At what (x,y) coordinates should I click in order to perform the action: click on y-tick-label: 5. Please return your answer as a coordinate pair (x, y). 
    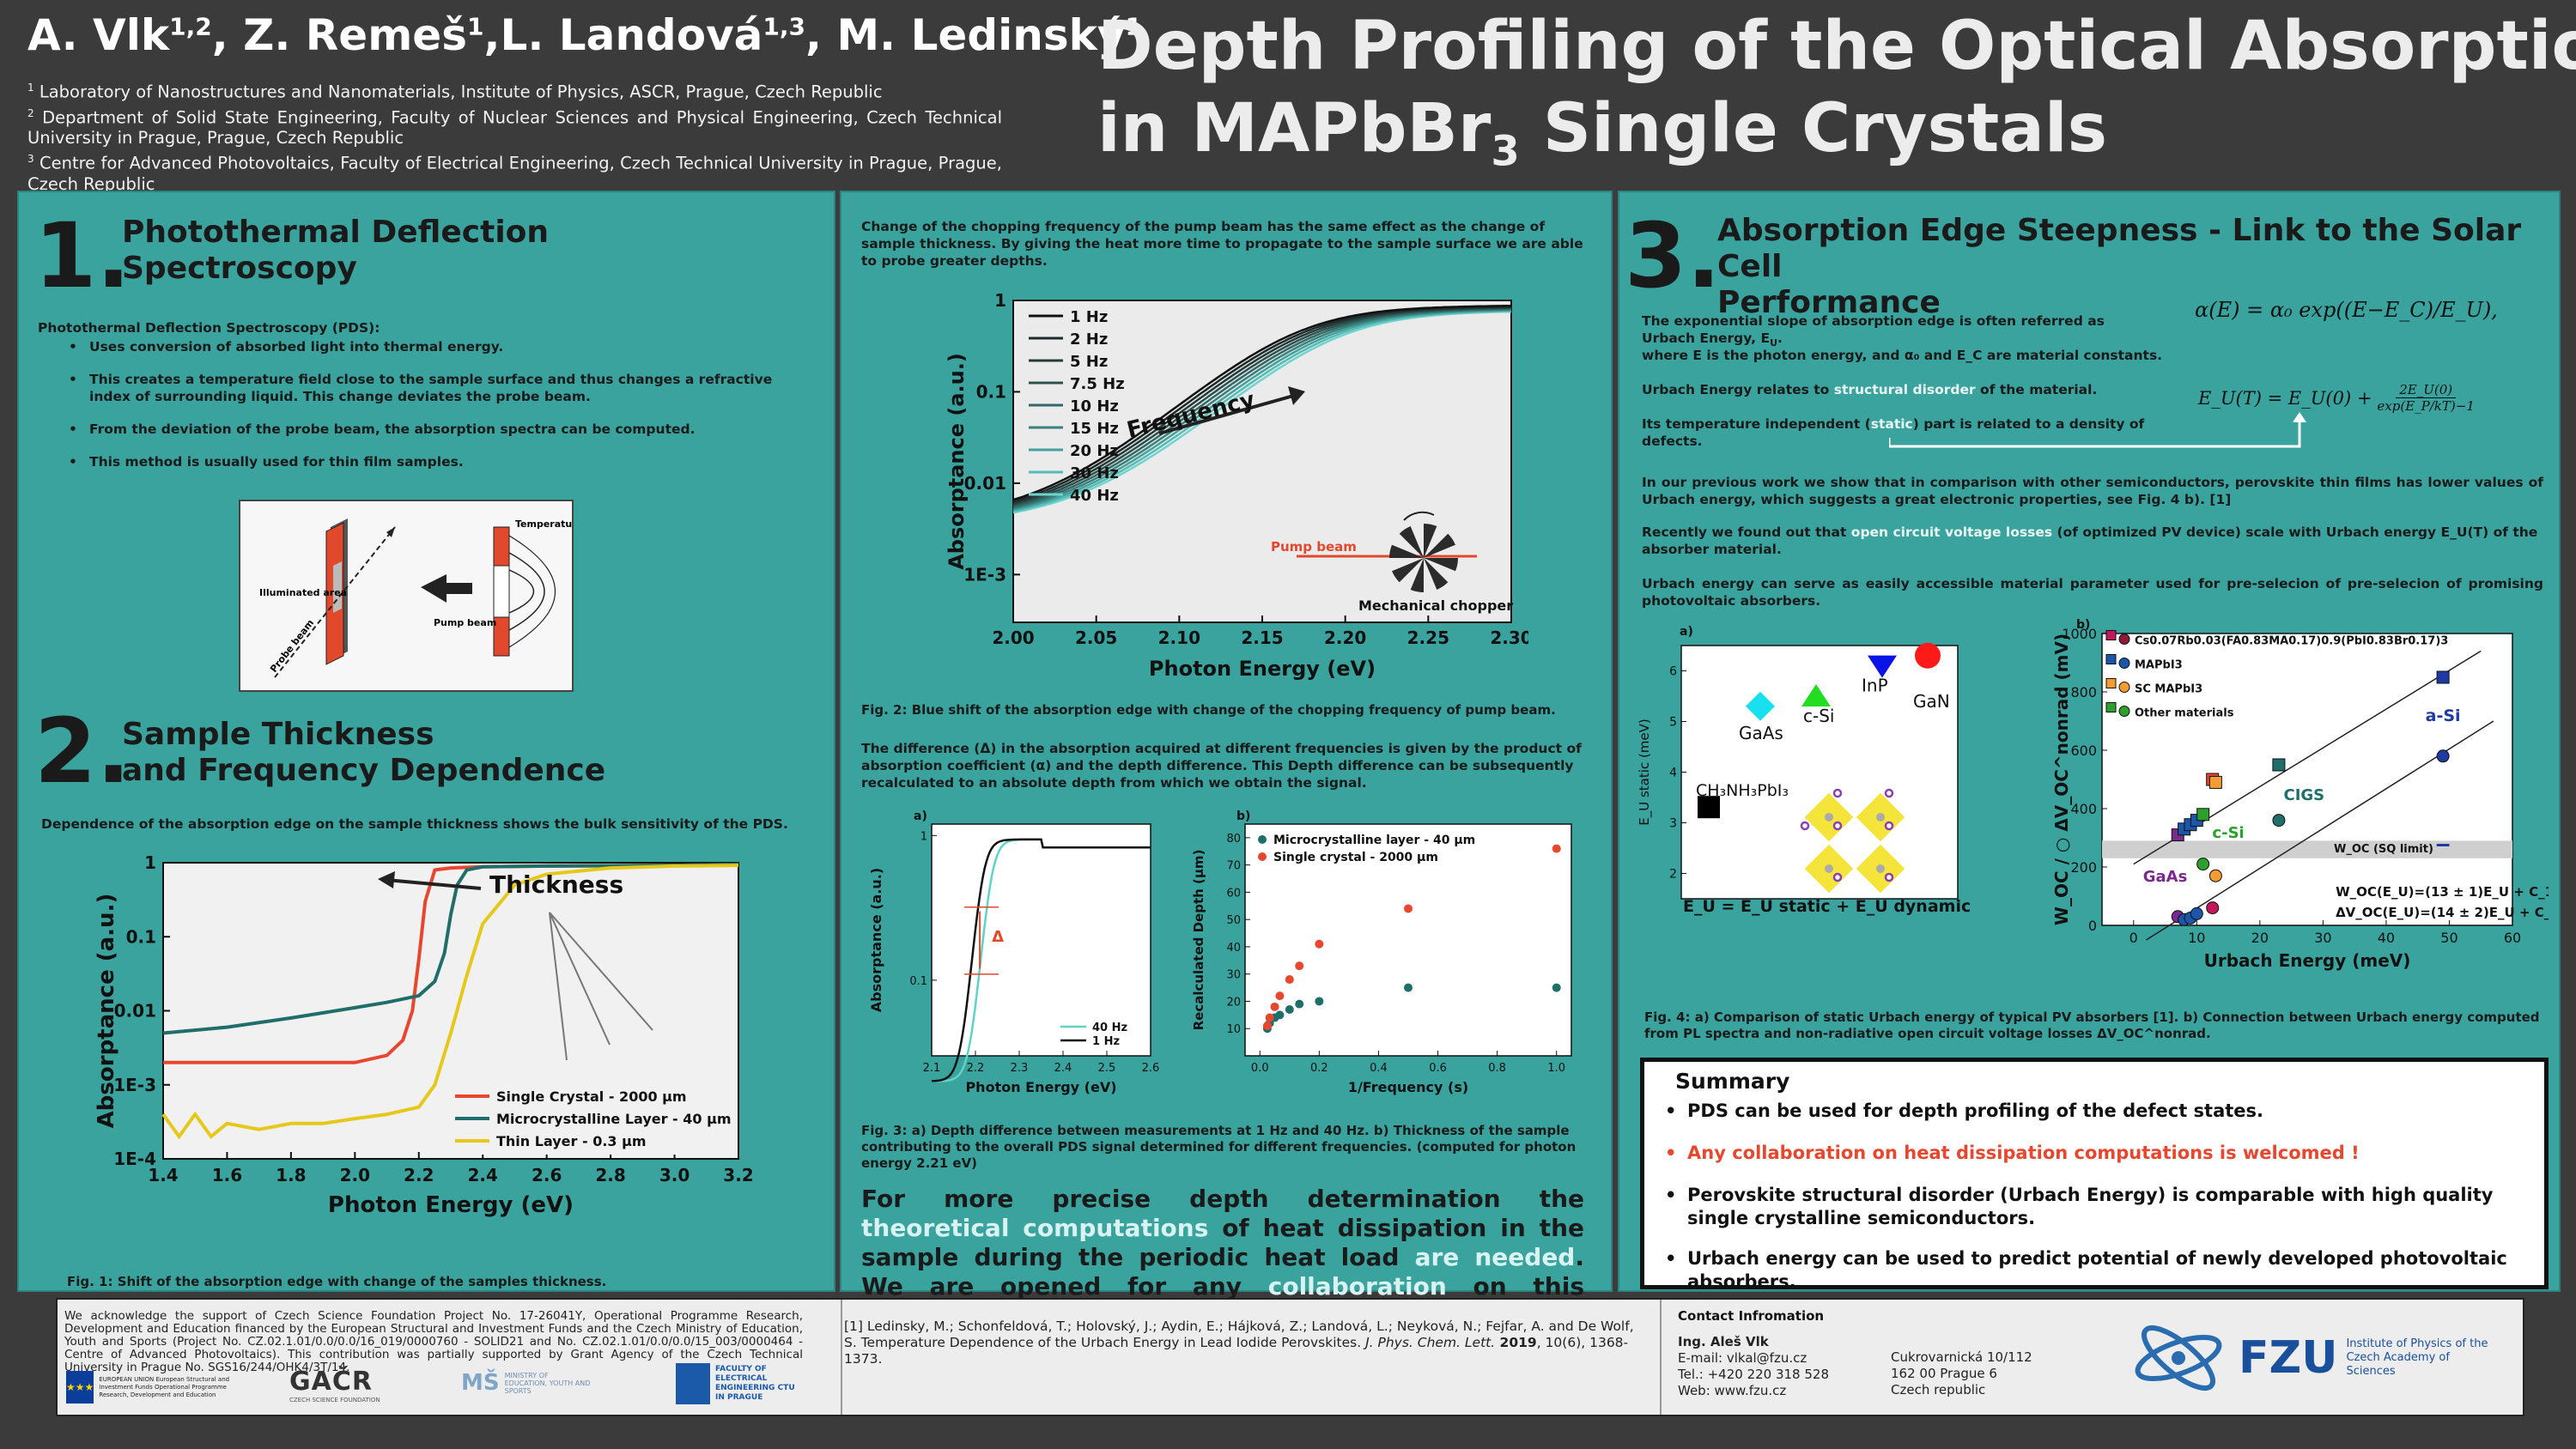
    Looking at the image, I should click on (1673, 723).